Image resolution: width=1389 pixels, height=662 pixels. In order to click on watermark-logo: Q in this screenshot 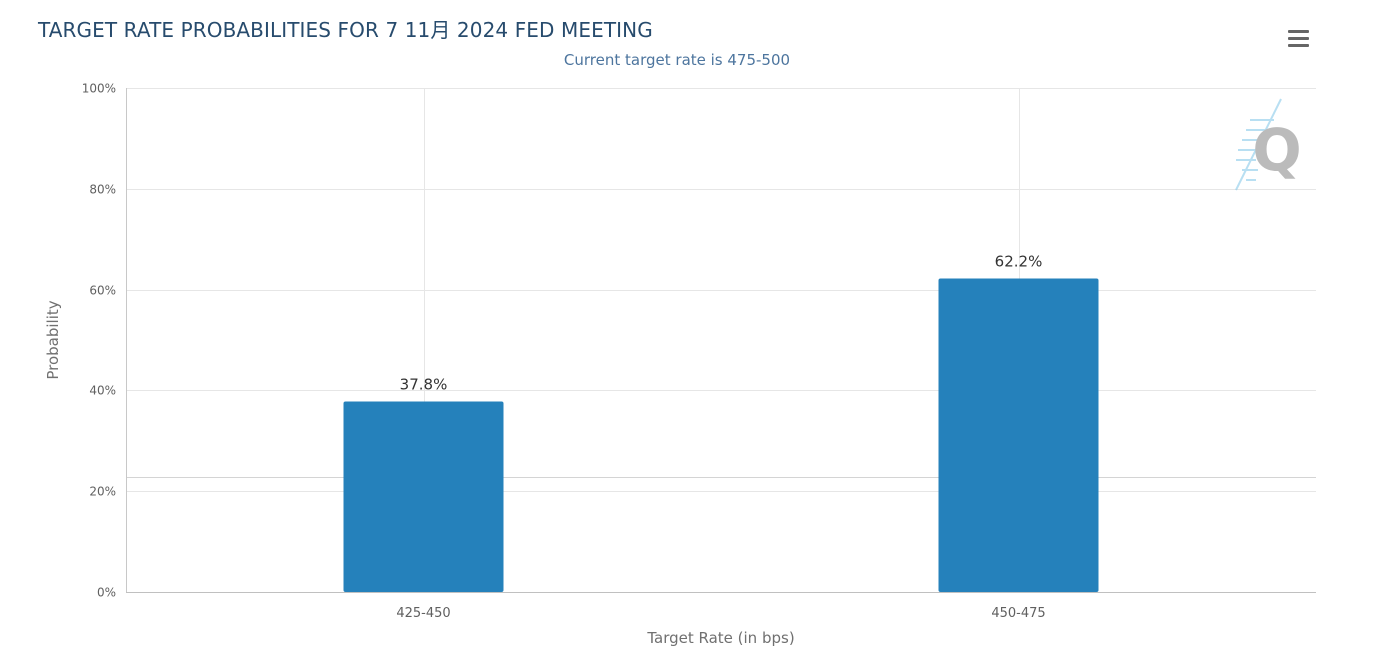, I will do `click(1268, 144)`.